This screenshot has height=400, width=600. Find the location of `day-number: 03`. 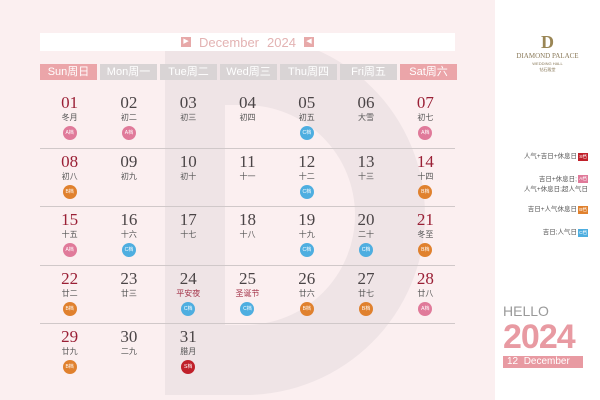

day-number: 03 is located at coordinates (188, 102).